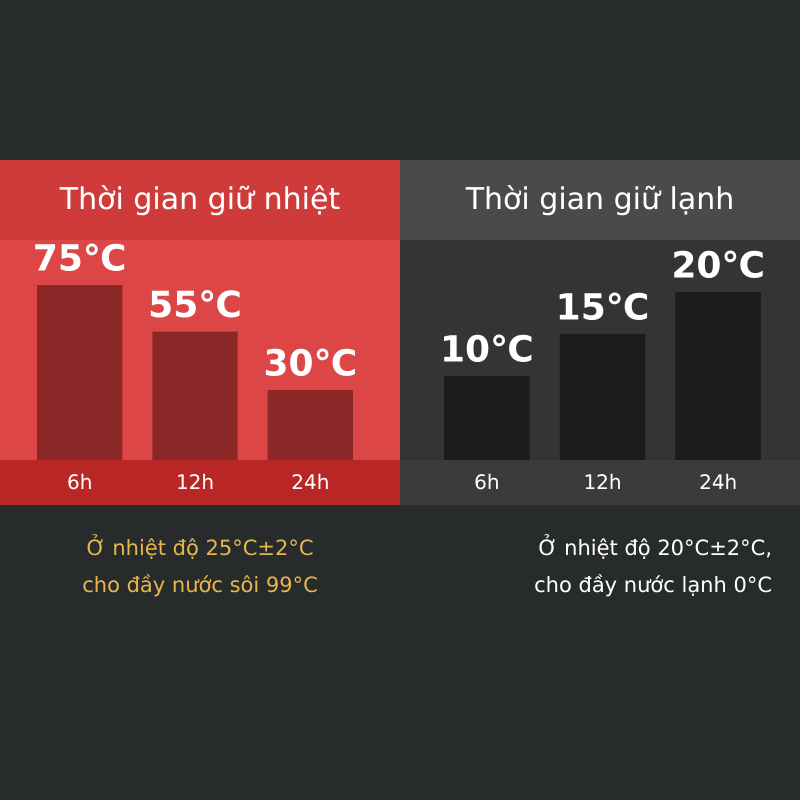 The image size is (800, 800). What do you see at coordinates (603, 307) in the screenshot?
I see `data-label: 15℃` at bounding box center [603, 307].